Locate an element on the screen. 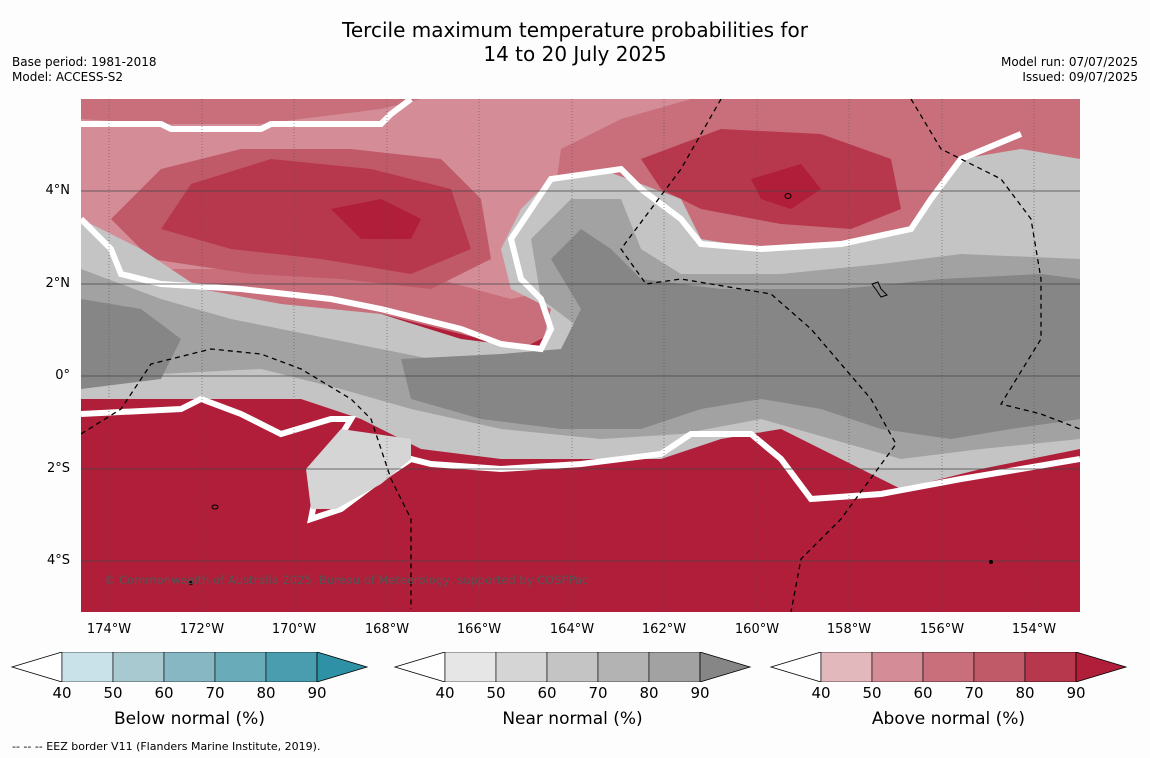  colorbars is located at coordinates (569, 667).